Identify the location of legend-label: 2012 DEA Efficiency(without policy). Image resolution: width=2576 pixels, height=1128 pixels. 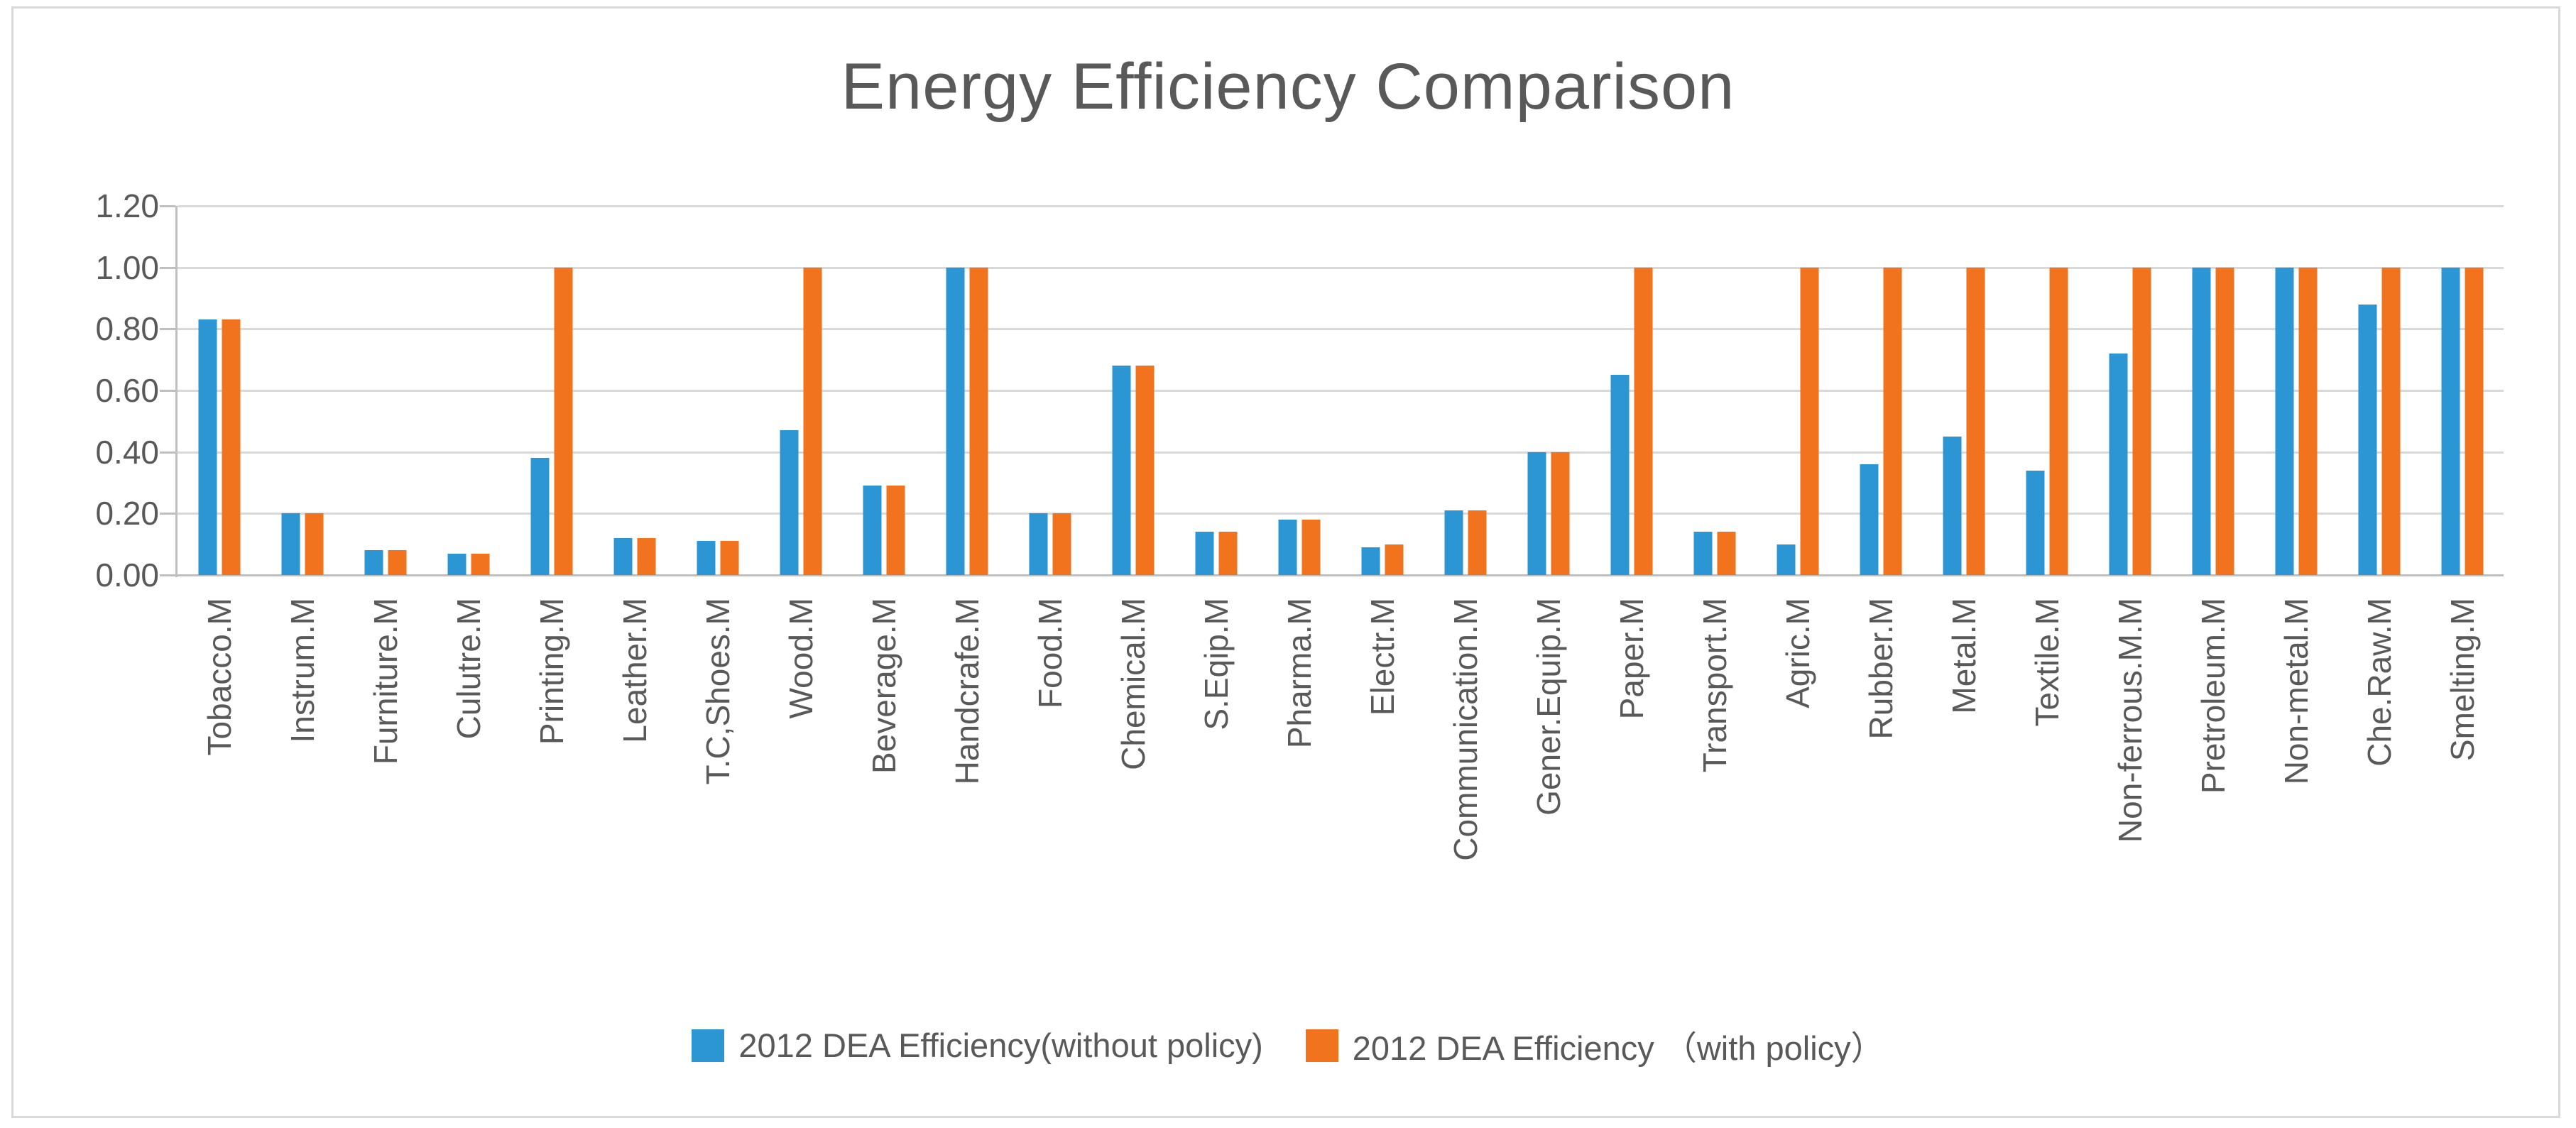
(1000, 1045).